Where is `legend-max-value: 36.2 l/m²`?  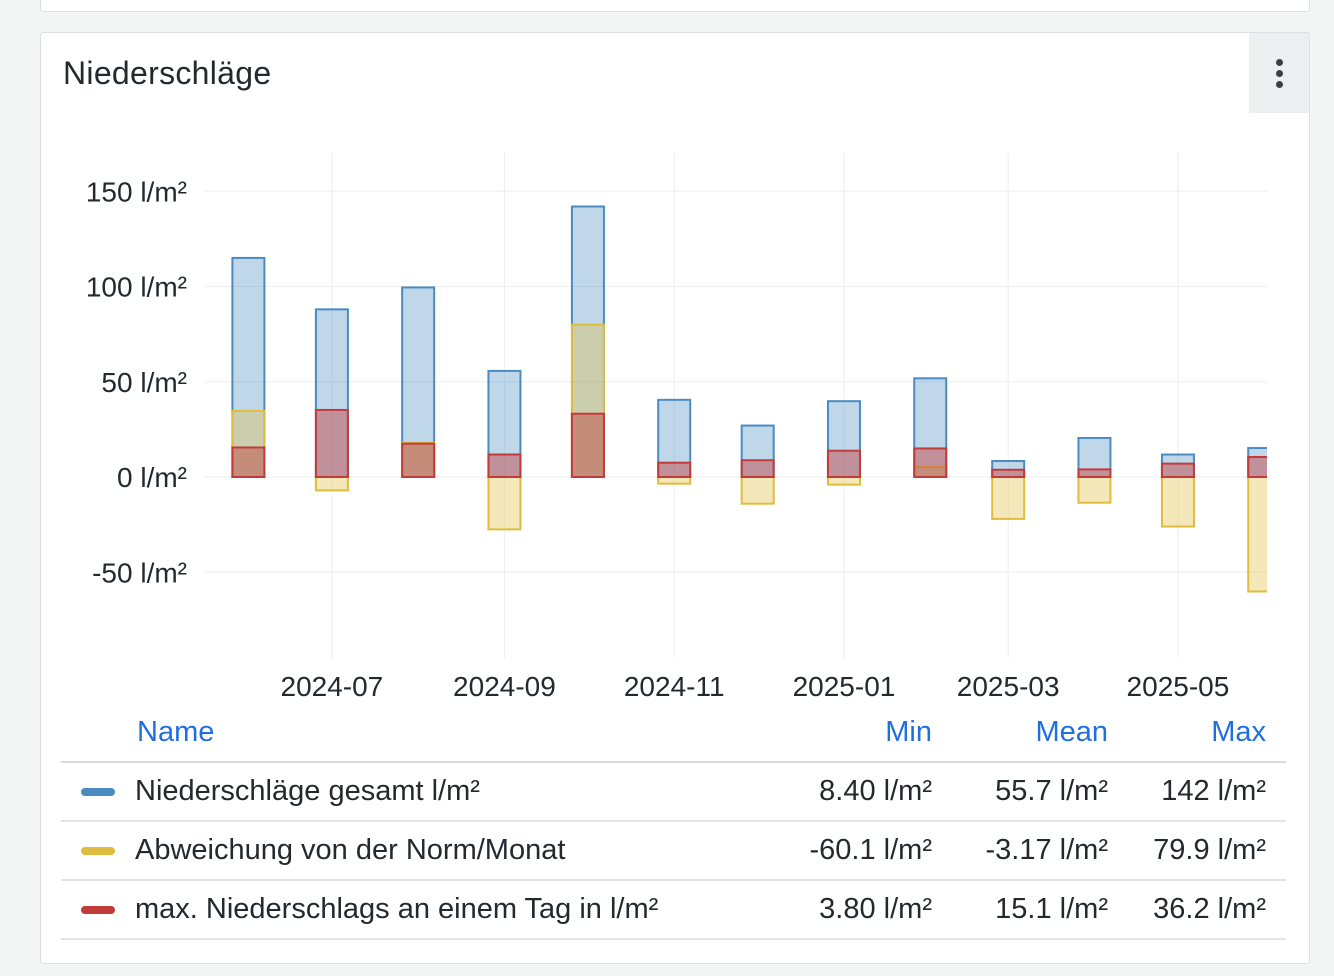
legend-max-value: 36.2 l/m² is located at coordinates (1197, 910).